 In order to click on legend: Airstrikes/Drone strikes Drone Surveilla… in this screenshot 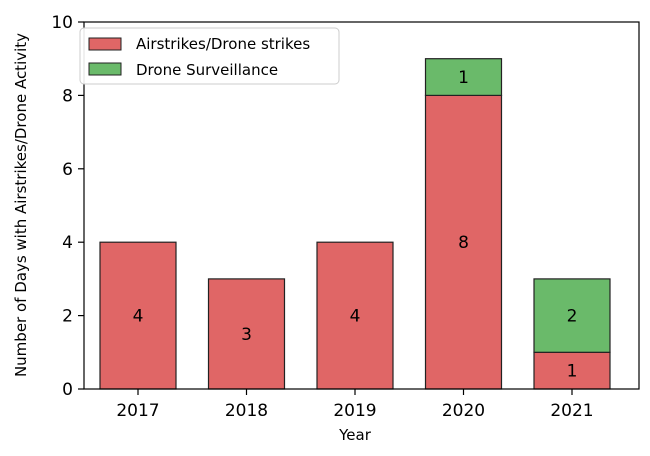, I will do `click(209, 56)`.